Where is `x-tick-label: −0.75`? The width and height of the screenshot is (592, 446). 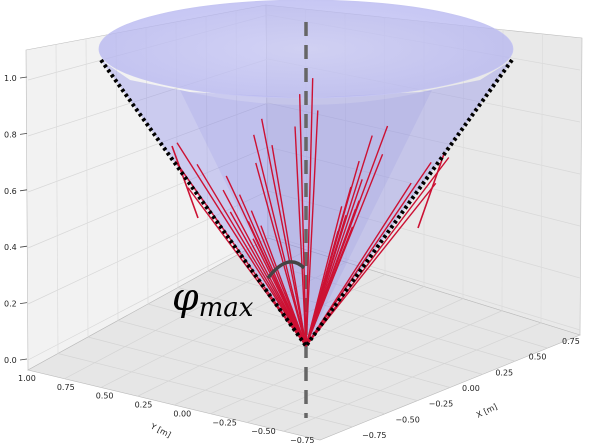 x-tick-label: −0.75 is located at coordinates (374, 435).